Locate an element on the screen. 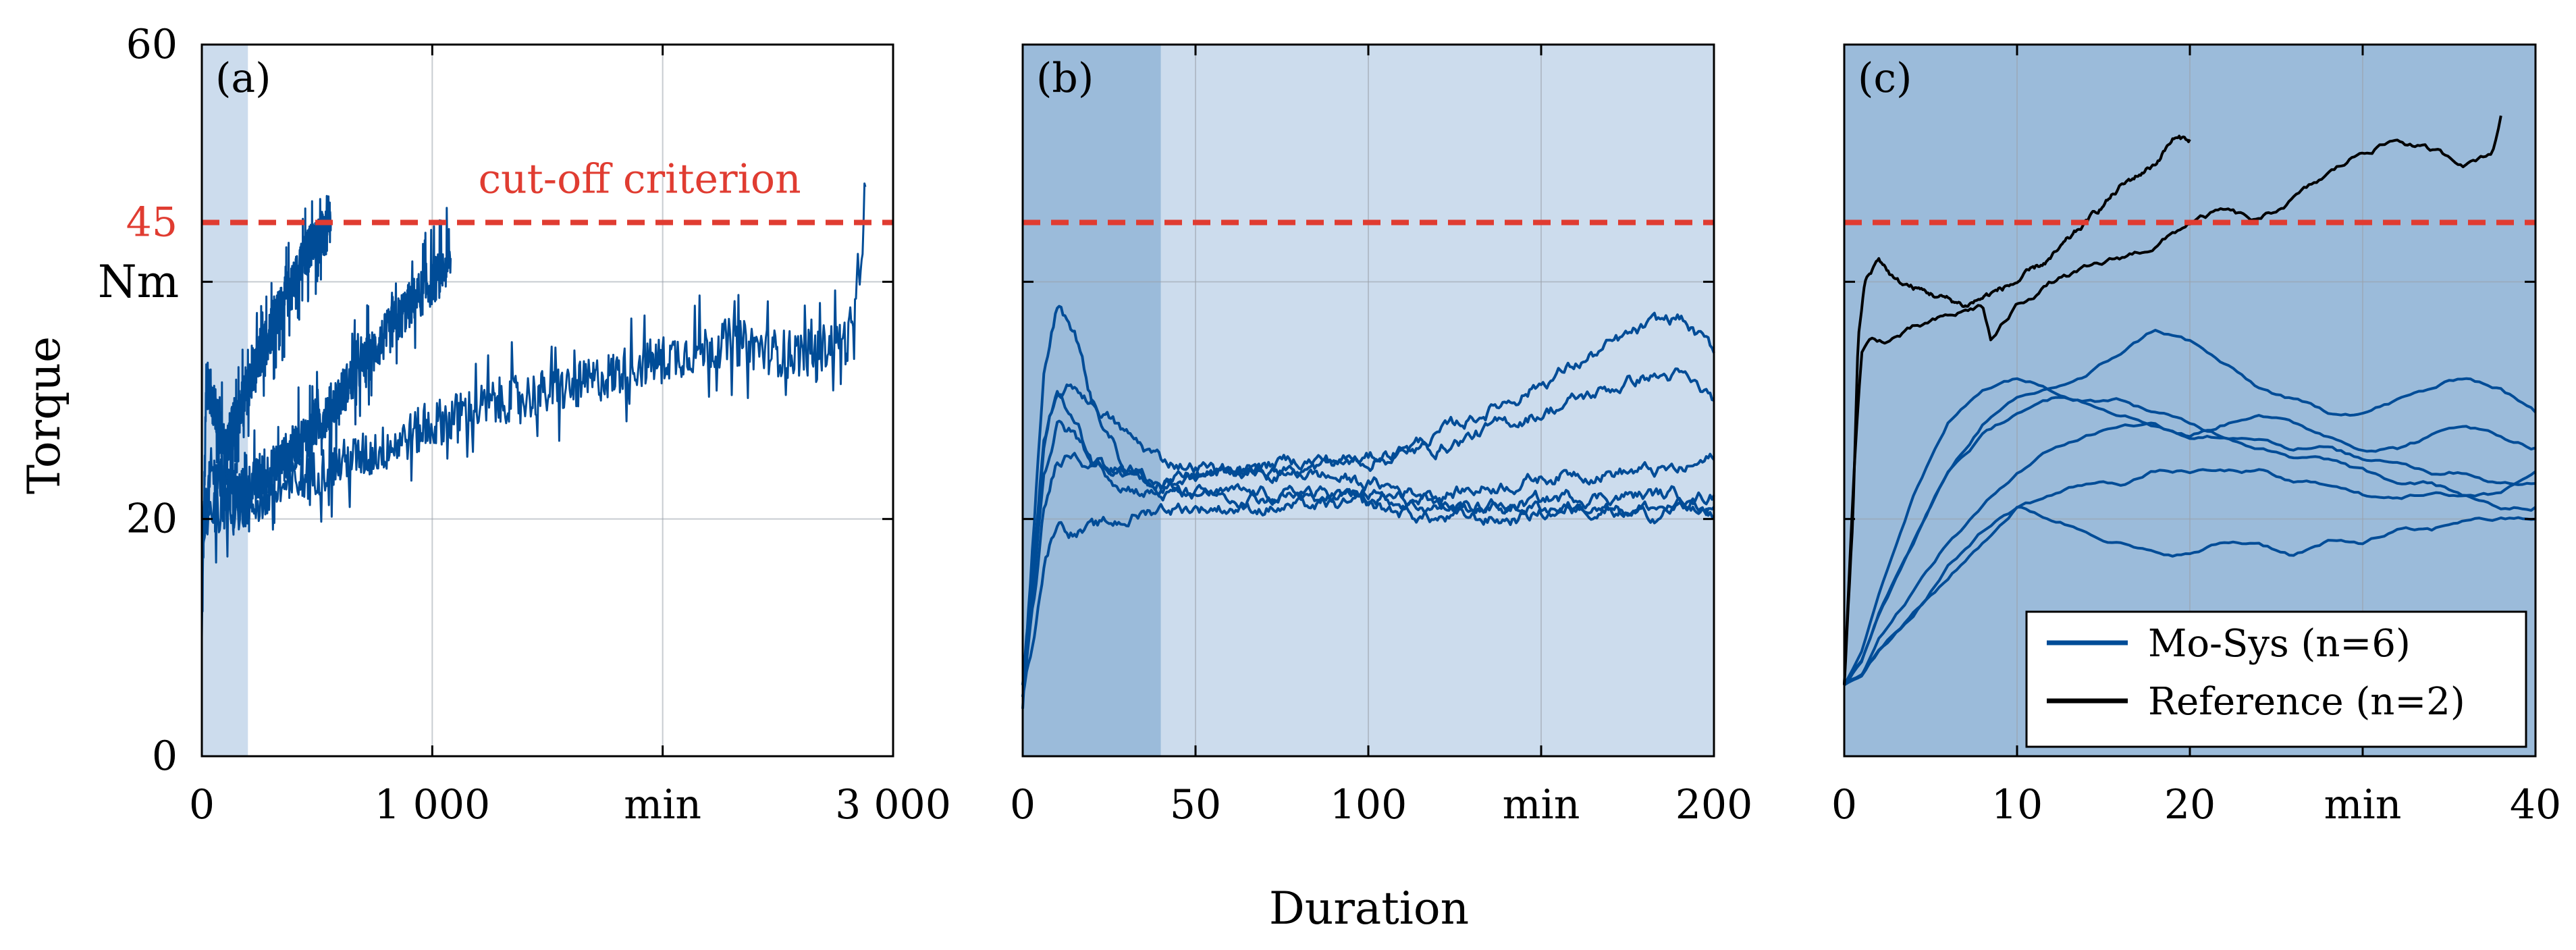 Image resolution: width=2576 pixels, height=950 pixels. legend-box is located at coordinates (2276, 679).